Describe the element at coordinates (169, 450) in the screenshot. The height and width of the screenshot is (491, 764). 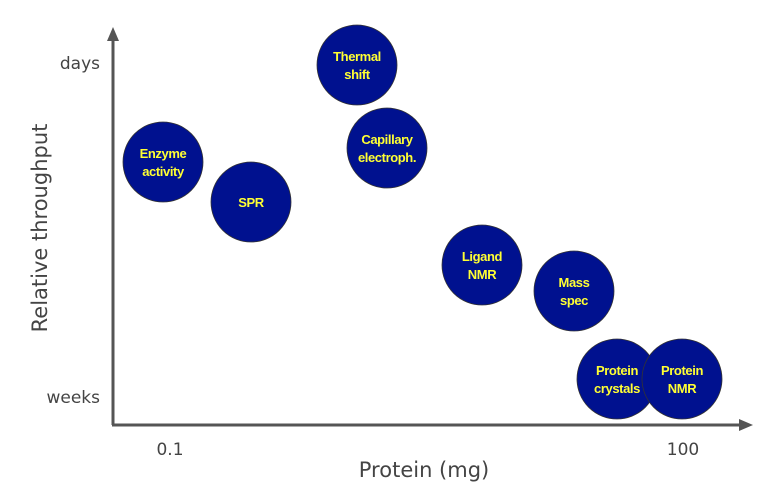
I see `x-left-tick: 0.1` at that location.